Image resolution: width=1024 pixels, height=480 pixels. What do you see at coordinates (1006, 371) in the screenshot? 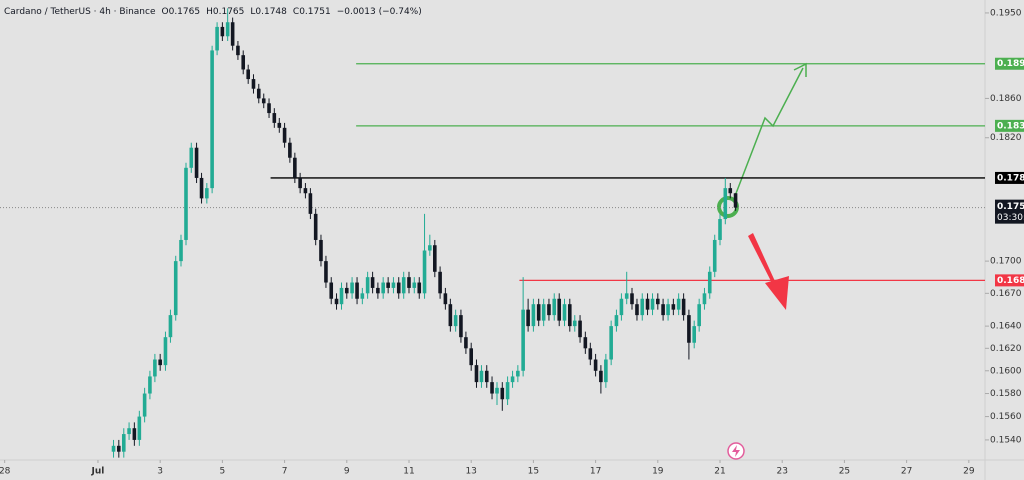
I see `y-tick-label: 0.1600` at bounding box center [1006, 371].